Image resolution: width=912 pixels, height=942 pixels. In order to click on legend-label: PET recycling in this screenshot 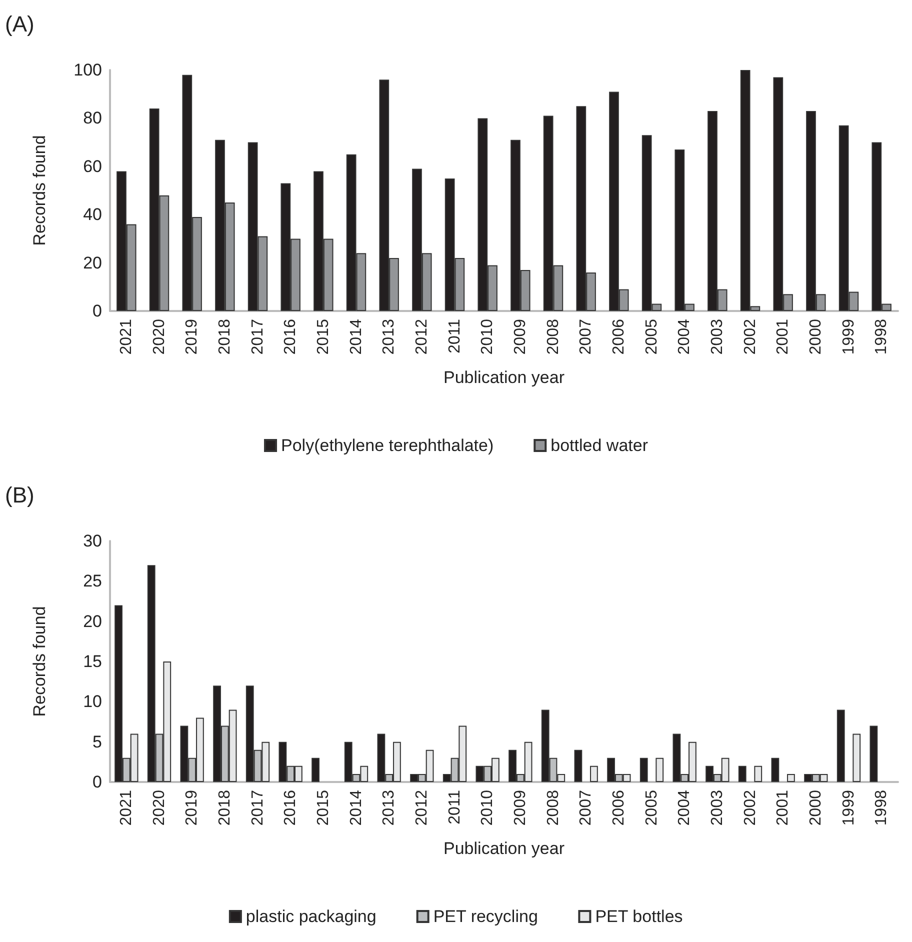, I will do `click(485, 916)`.